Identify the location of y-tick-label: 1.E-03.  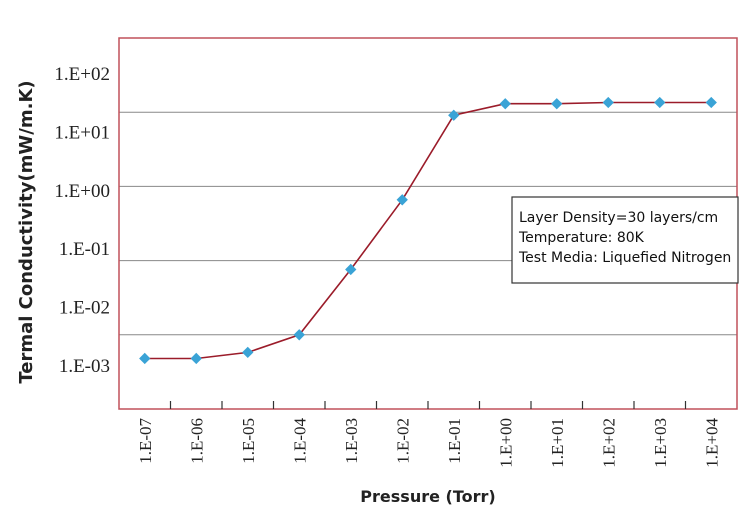
(84, 366).